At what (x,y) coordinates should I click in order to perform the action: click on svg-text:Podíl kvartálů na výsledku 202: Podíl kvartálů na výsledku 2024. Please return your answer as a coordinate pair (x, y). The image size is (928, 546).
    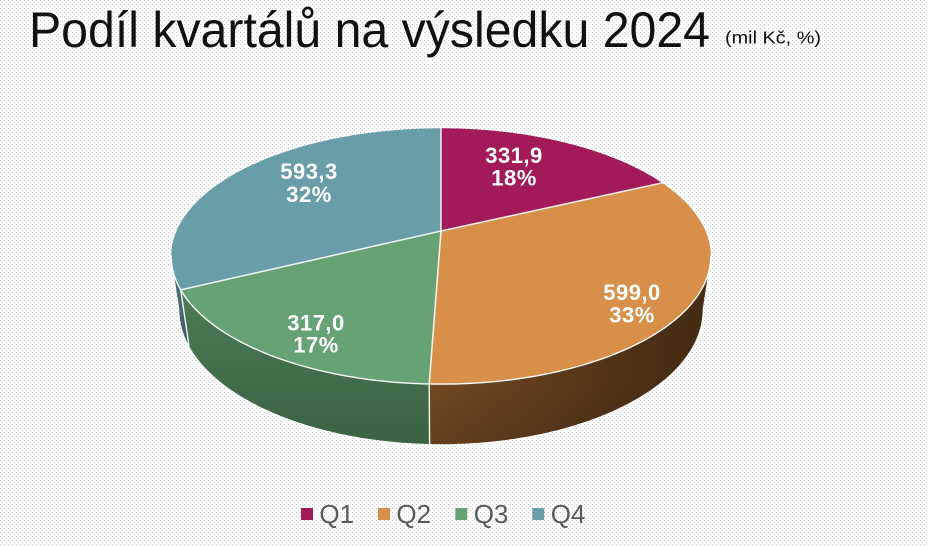
    Looking at the image, I should click on (369, 30).